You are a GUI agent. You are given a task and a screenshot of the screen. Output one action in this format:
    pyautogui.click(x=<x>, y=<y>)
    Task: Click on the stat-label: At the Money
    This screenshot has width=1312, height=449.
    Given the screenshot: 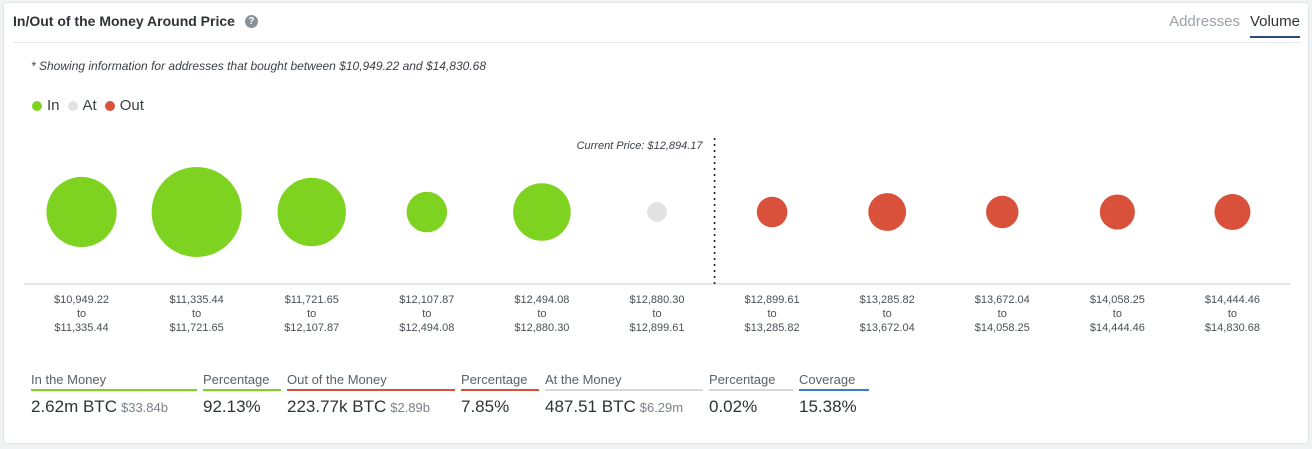 What is the action you would take?
    pyautogui.click(x=624, y=381)
    